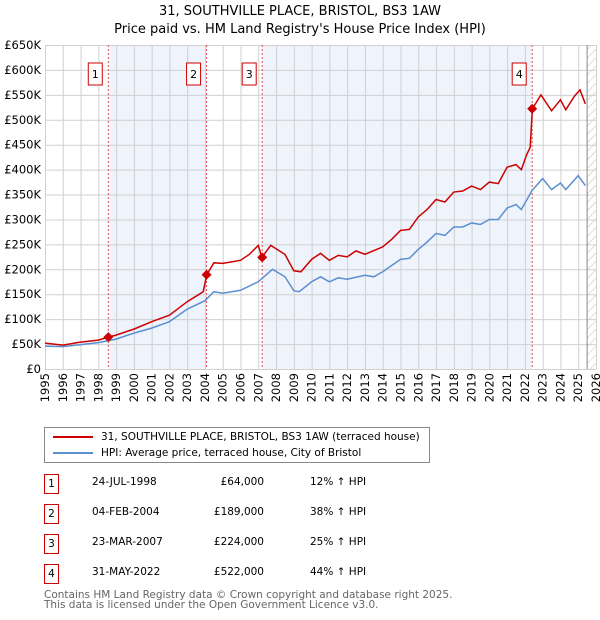 The width and height of the screenshot is (600, 620). I want to click on x-tick-label: 2013, so click(365, 387).